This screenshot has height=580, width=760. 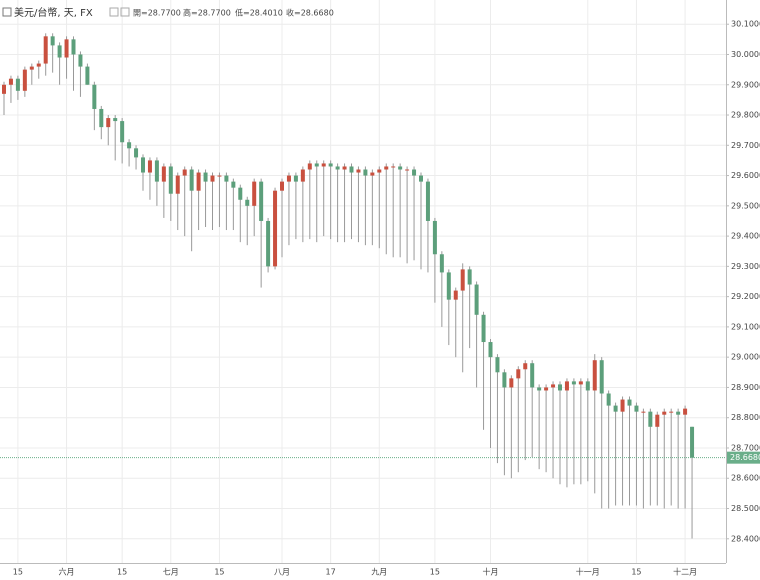 I want to click on x-tick-label: 十月, so click(x=491, y=572).